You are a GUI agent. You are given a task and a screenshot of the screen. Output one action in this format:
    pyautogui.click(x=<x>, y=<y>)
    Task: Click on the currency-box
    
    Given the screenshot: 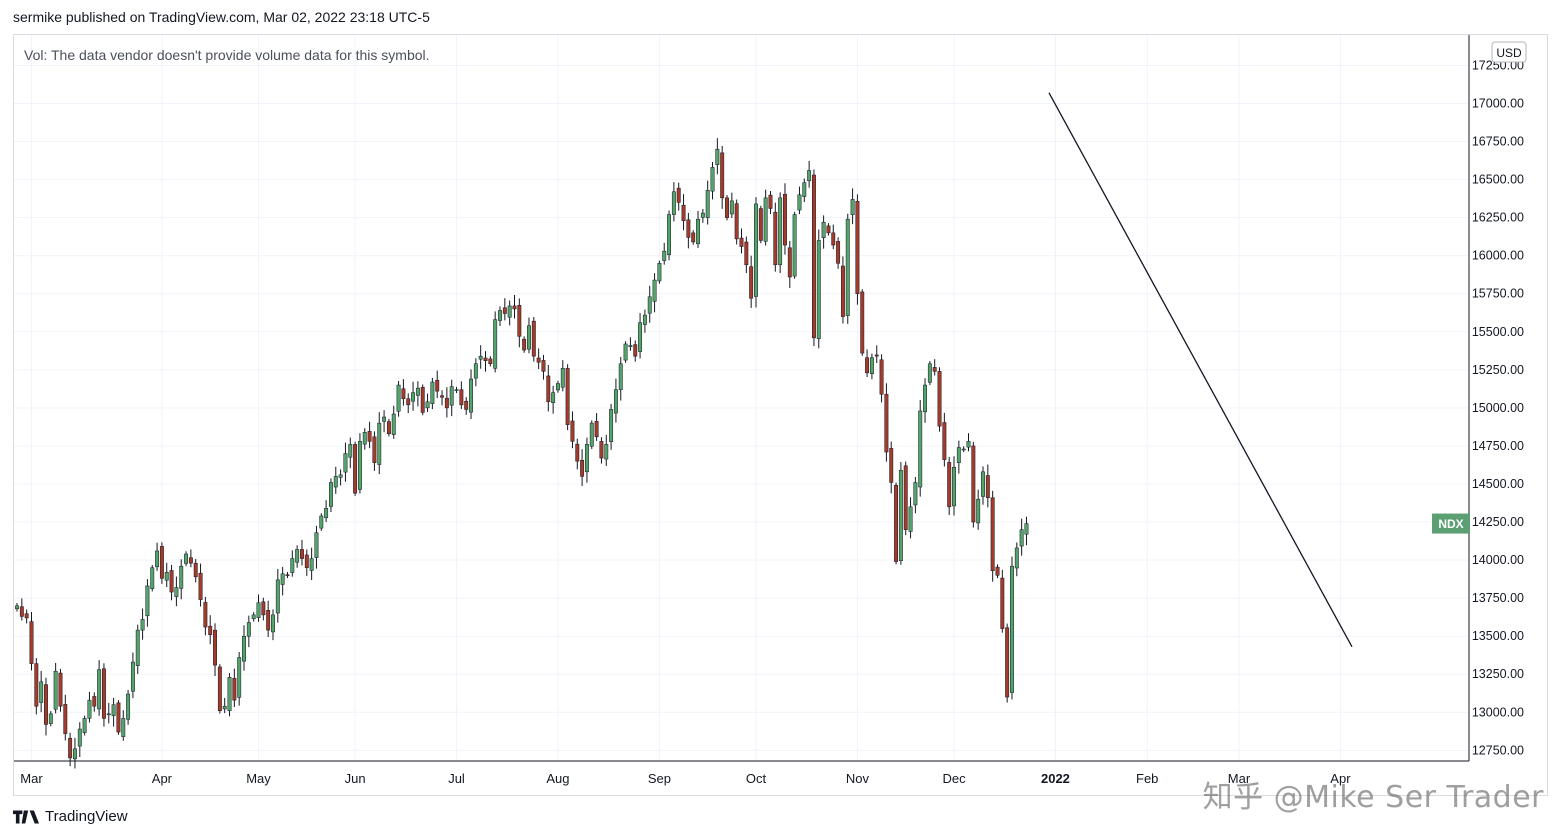 What is the action you would take?
    pyautogui.click(x=1509, y=52)
    